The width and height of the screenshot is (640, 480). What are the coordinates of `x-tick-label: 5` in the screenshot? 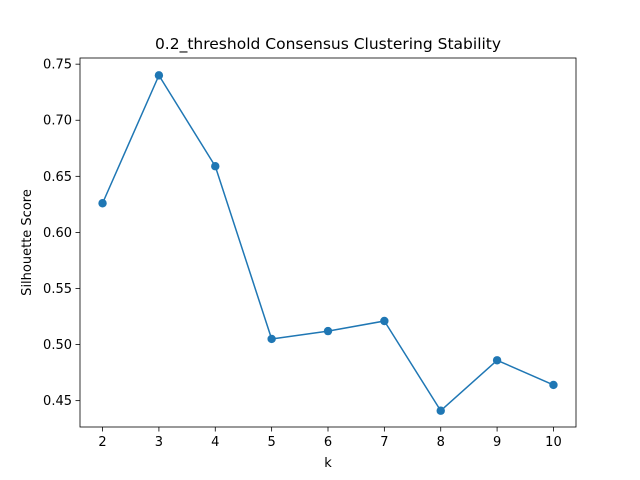 It's located at (271, 442).